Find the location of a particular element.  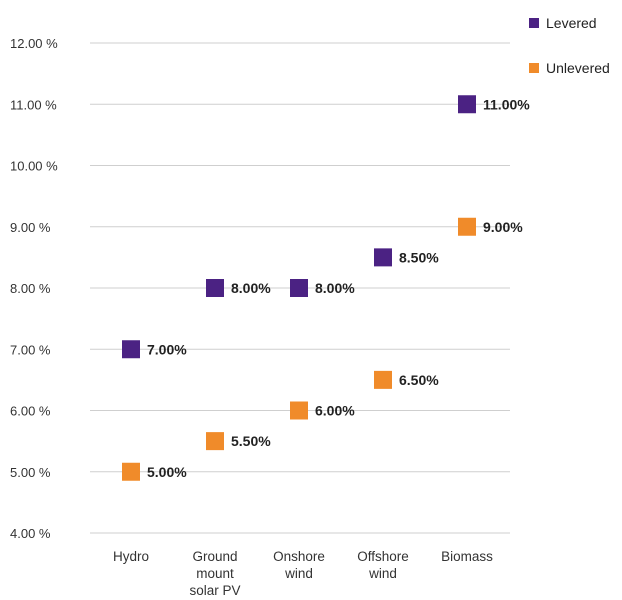

legend-item-levered: Levered is located at coordinates (569, 23).